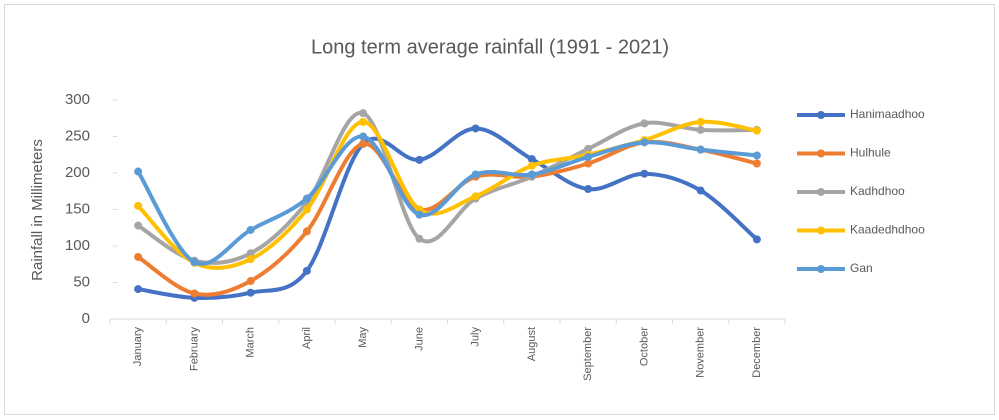 This screenshot has width=999, height=420. I want to click on x-tick-label: October, so click(644, 346).